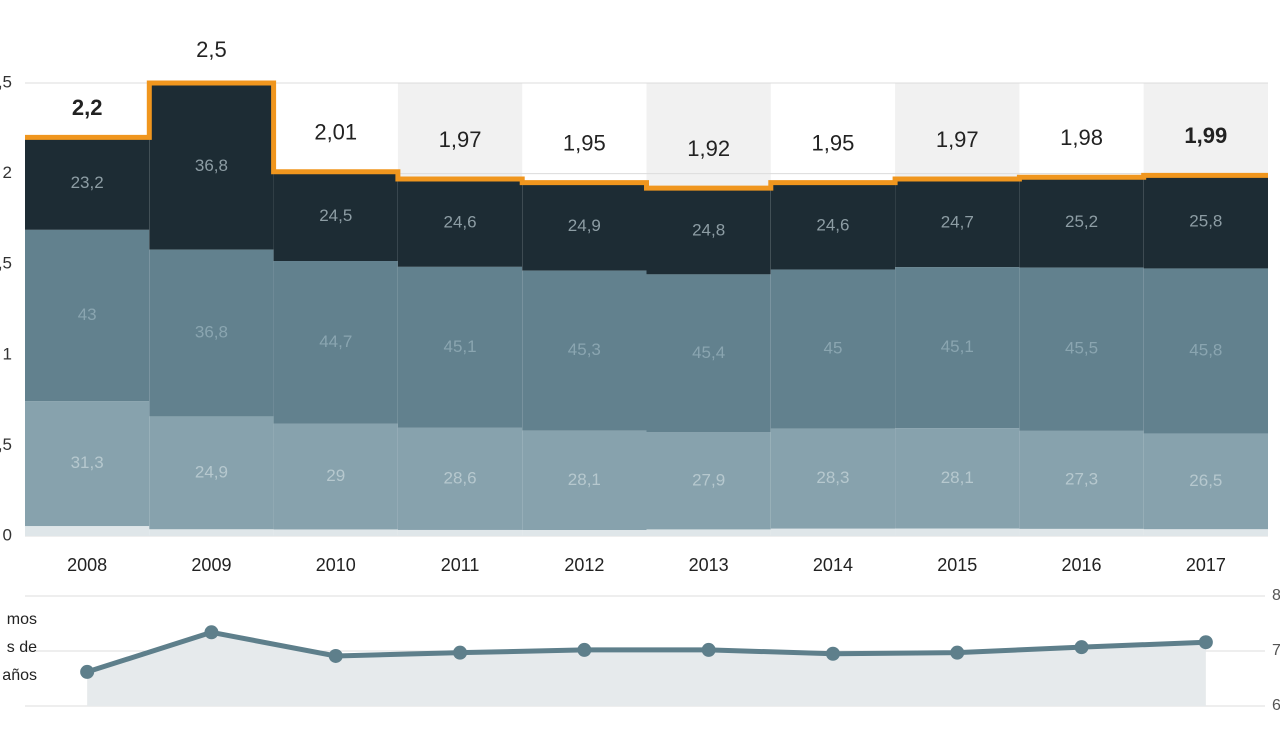 The image size is (1280, 732). Describe the element at coordinates (336, 565) in the screenshot. I see `x-tick-label: 2010` at that location.